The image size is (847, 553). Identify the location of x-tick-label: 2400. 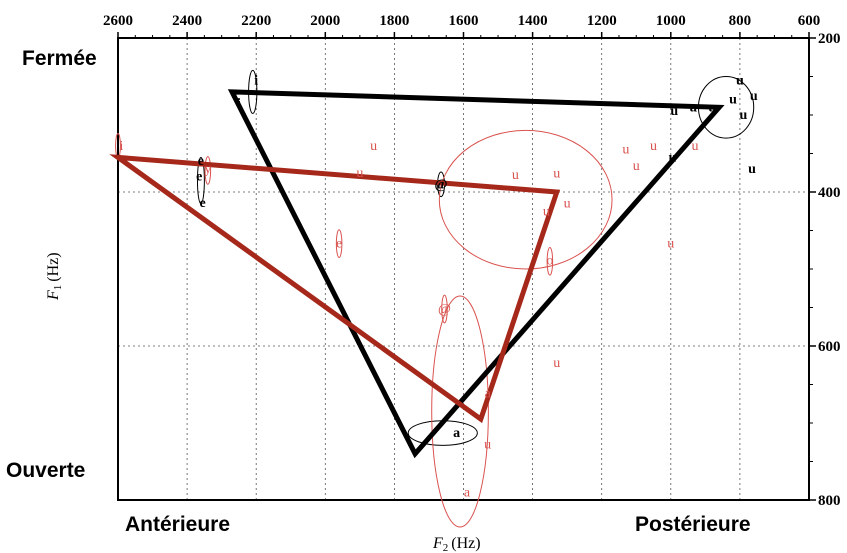
(187, 21).